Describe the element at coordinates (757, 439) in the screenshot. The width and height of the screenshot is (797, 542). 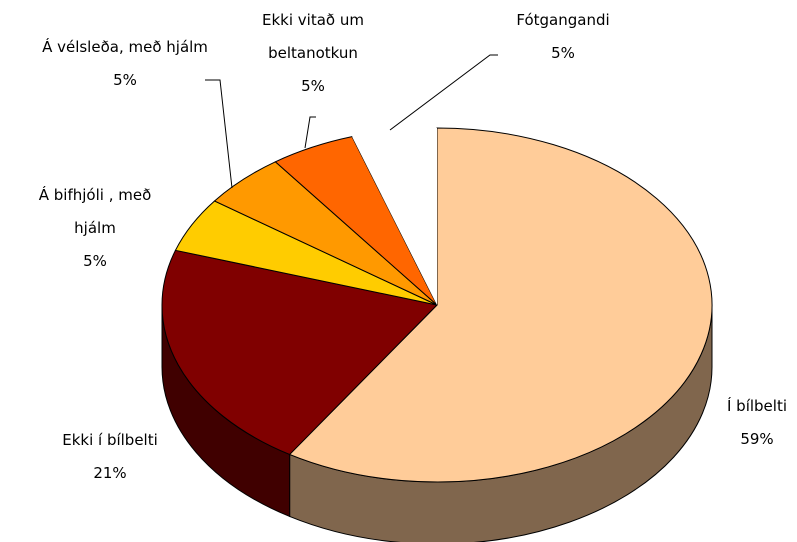
I see `value-label: 59%` at that location.